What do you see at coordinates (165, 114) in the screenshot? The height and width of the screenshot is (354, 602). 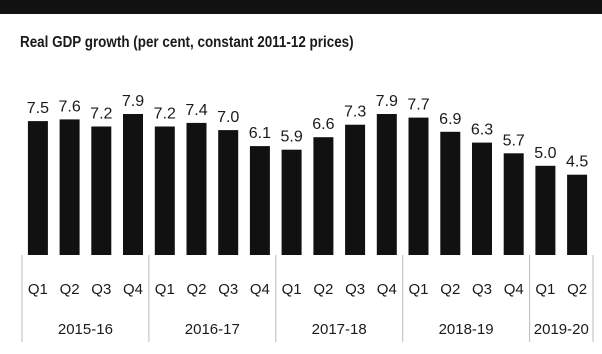 I see `value-label-4: 7.2` at bounding box center [165, 114].